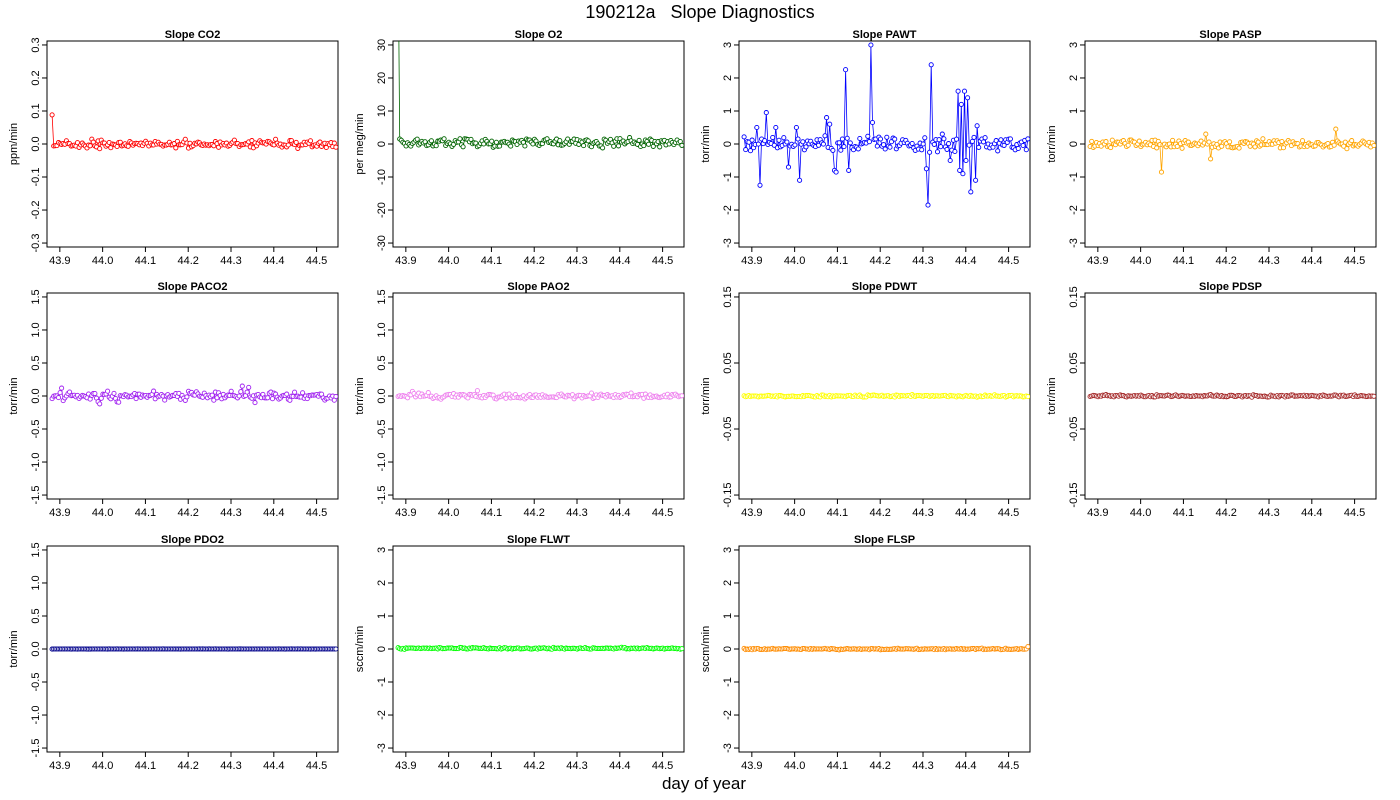  What do you see at coordinates (36, 615) in the screenshot?
I see `y-tick-label: 0.5` at bounding box center [36, 615].